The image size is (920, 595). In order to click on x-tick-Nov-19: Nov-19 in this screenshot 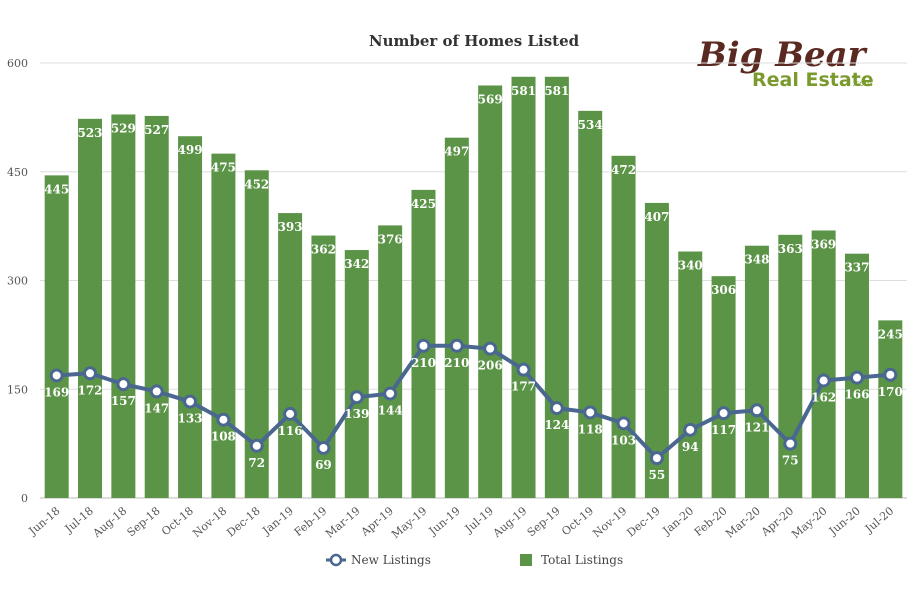, I will do `click(609, 522)`.